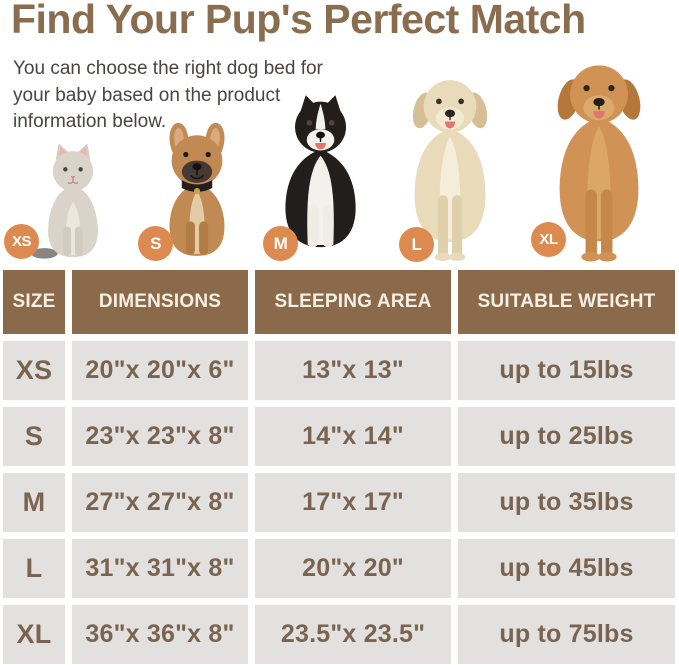 This screenshot has height=665, width=679. What do you see at coordinates (548, 239) in the screenshot?
I see `size-badge-xl: XL` at bounding box center [548, 239].